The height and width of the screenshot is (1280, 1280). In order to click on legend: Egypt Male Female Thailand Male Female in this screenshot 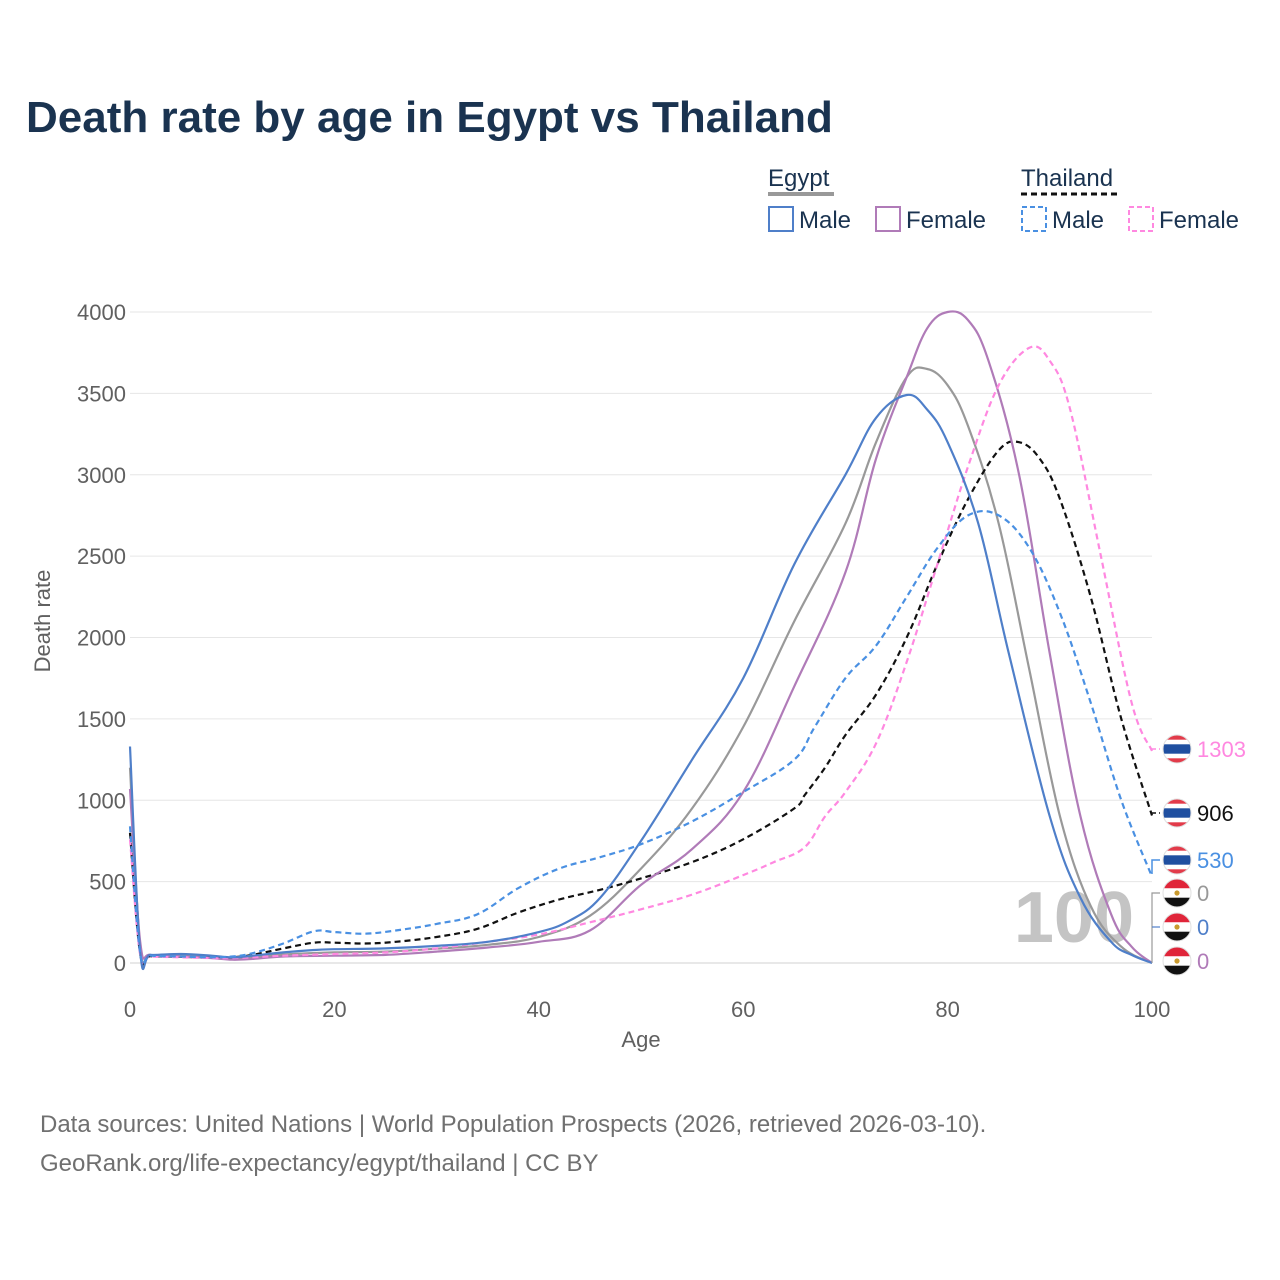, I will do `click(1003, 199)`.